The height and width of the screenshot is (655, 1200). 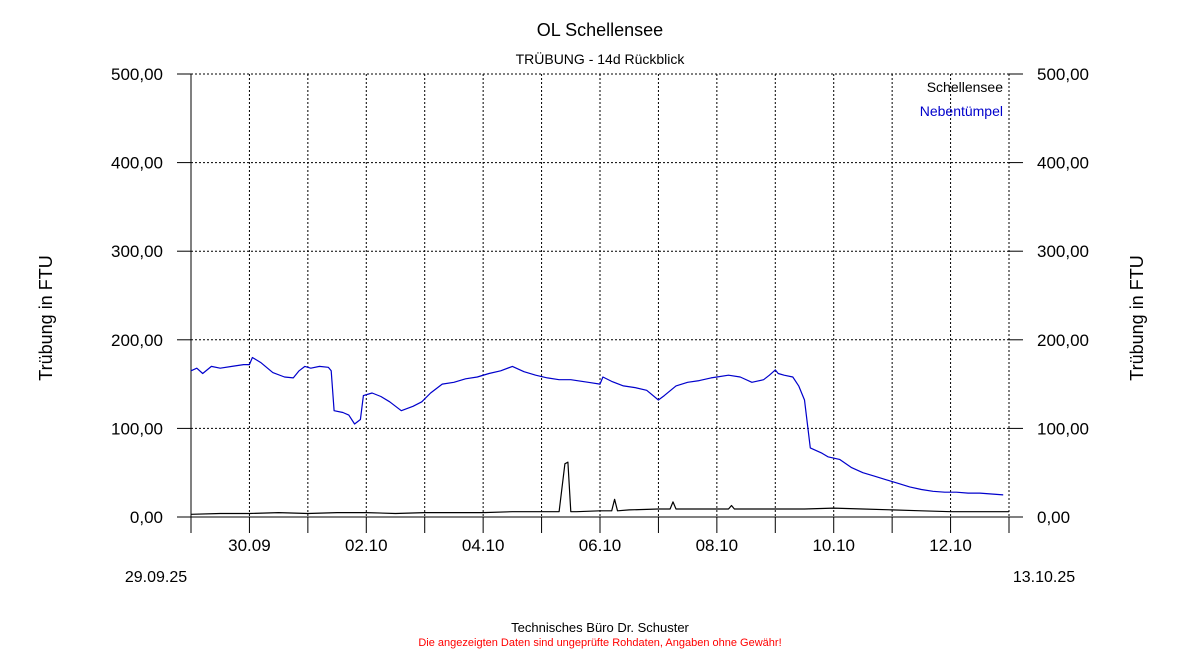 I want to click on y-tick-label-left: 300,00, so click(x=137, y=251).